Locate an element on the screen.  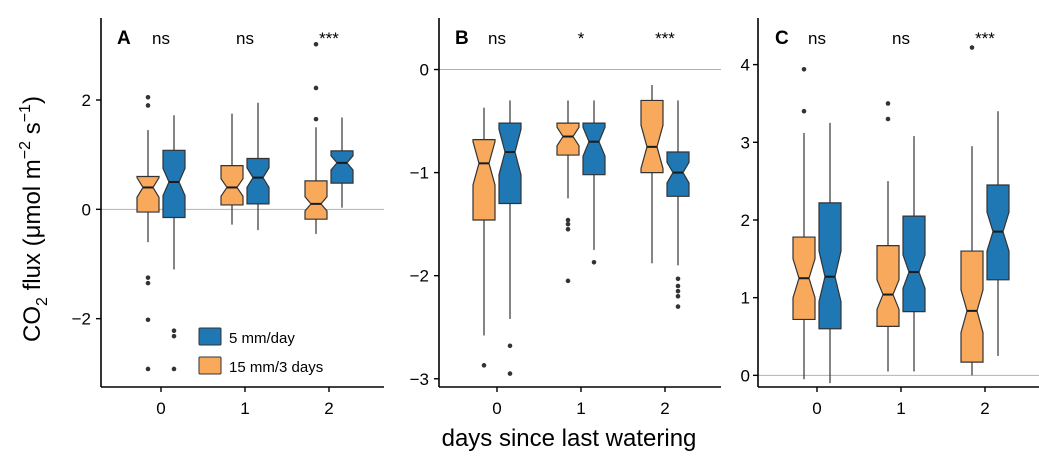
x-axis-title: days since last watering is located at coordinates (569, 438).